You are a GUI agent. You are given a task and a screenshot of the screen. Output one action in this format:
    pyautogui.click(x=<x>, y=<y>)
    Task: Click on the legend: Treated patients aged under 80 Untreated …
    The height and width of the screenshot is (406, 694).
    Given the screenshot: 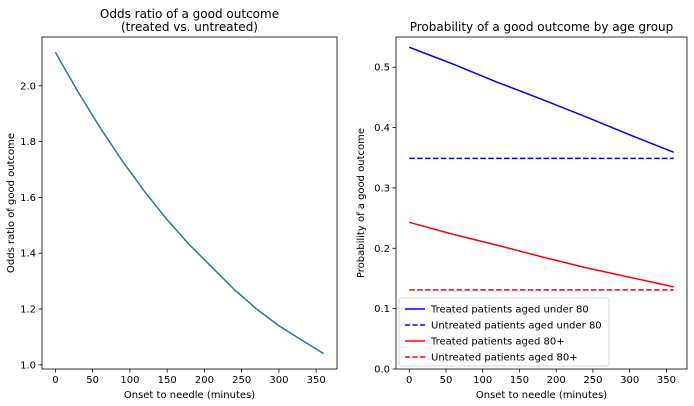 What is the action you would take?
    pyautogui.click(x=504, y=332)
    